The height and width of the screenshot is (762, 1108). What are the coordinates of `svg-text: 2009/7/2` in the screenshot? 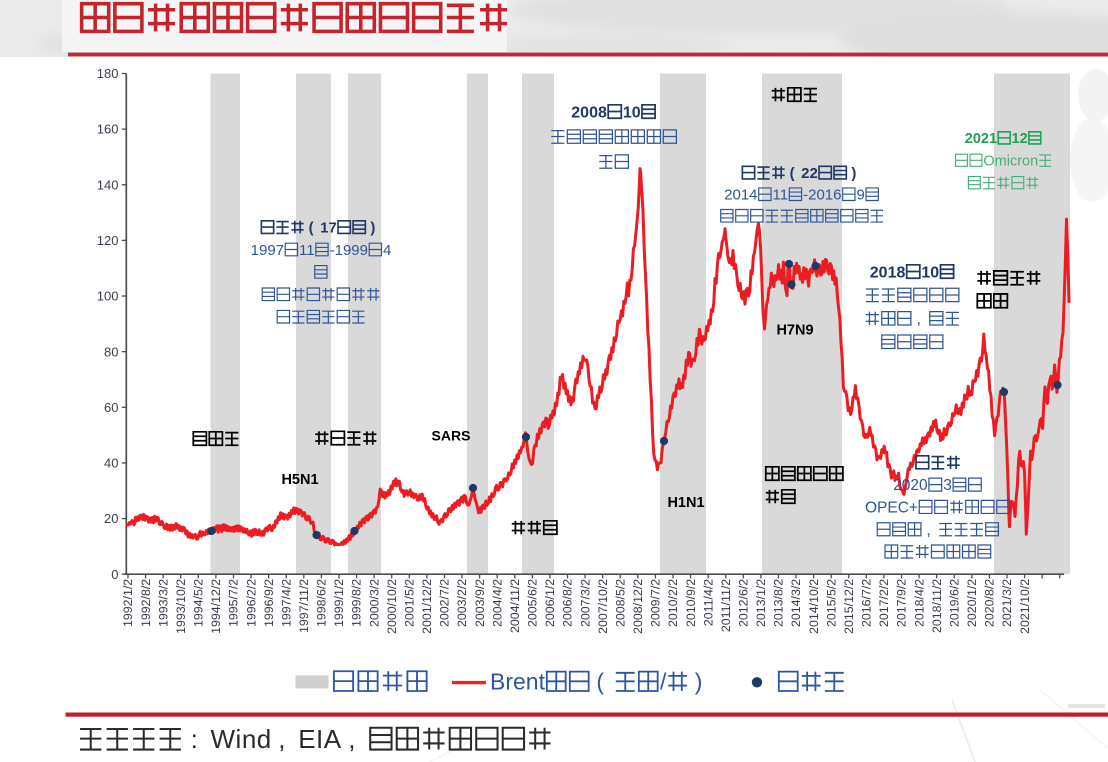 It's located at (656, 603).